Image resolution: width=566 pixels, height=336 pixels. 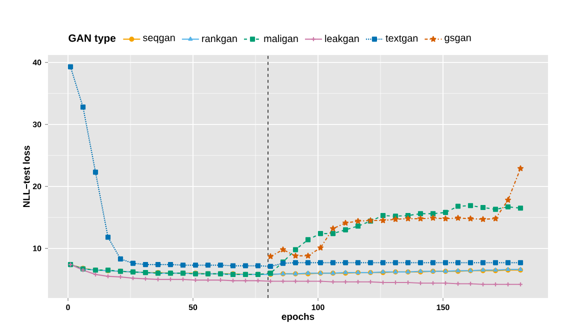 I want to click on legend-label: seqgan, so click(x=159, y=40).